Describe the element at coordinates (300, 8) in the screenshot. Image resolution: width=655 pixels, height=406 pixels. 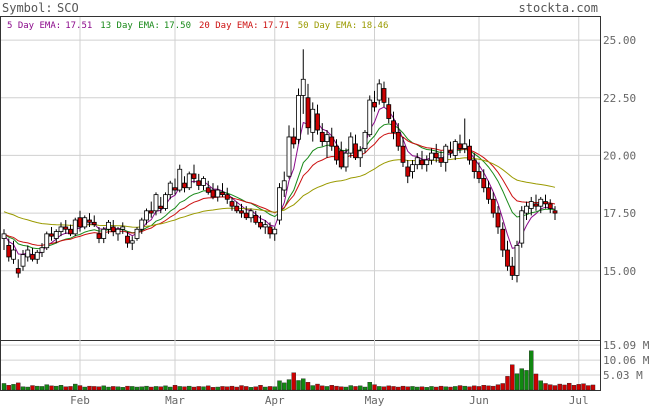
I see `chart-header: Symbol: SCO stockta.com` at that location.